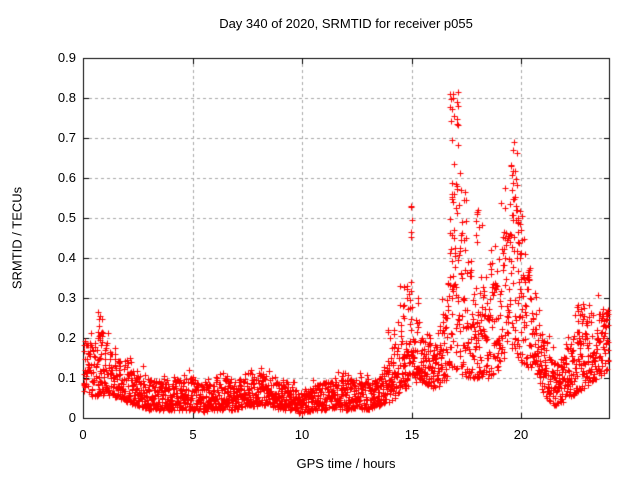 The width and height of the screenshot is (640, 480). I want to click on x-tick-label: 20, so click(521, 434).